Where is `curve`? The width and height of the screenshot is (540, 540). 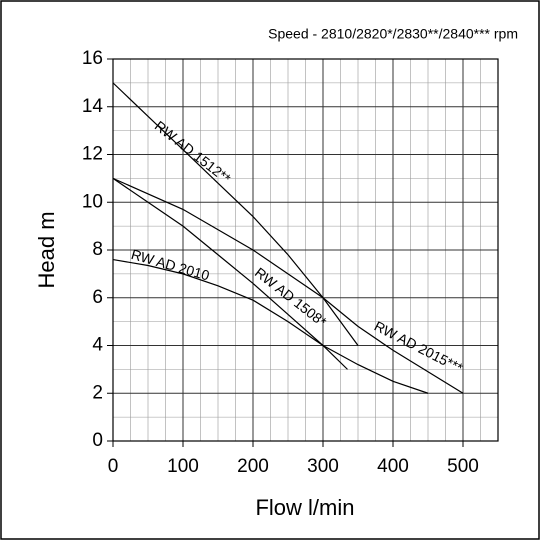 curve is located at coordinates (270, 326).